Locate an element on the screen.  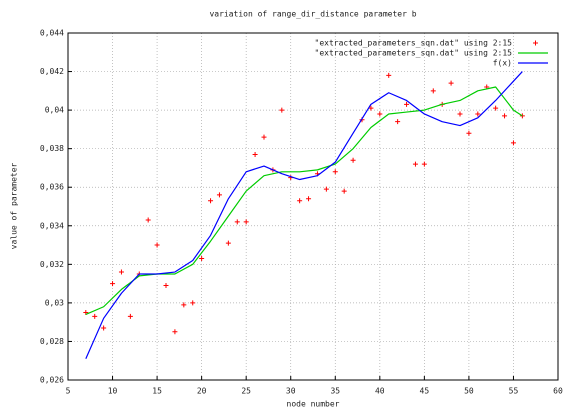
y-tick-label: 0,036 is located at coordinates (52, 187).